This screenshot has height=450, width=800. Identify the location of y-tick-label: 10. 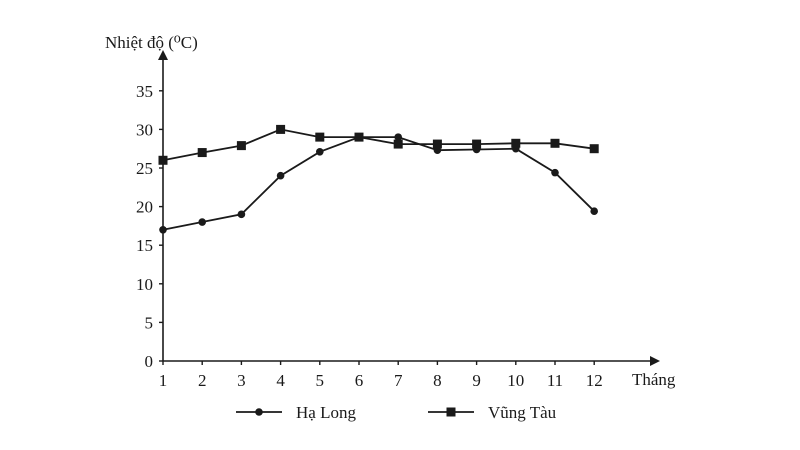
(144, 284).